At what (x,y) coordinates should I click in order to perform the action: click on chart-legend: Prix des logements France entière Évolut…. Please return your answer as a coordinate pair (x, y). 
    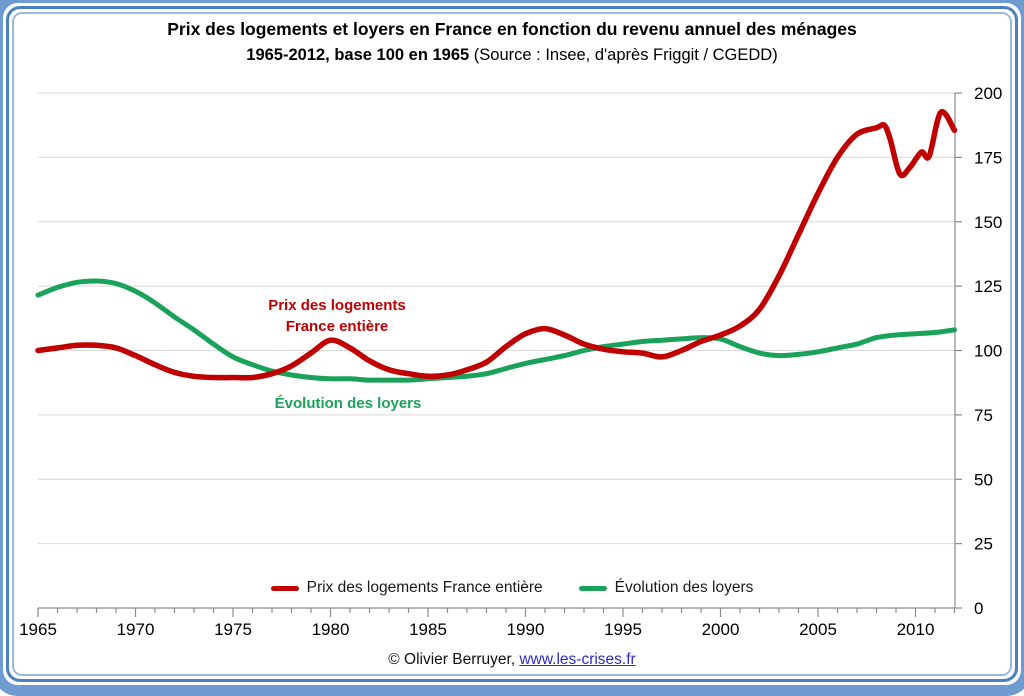
    Looking at the image, I should click on (512, 588).